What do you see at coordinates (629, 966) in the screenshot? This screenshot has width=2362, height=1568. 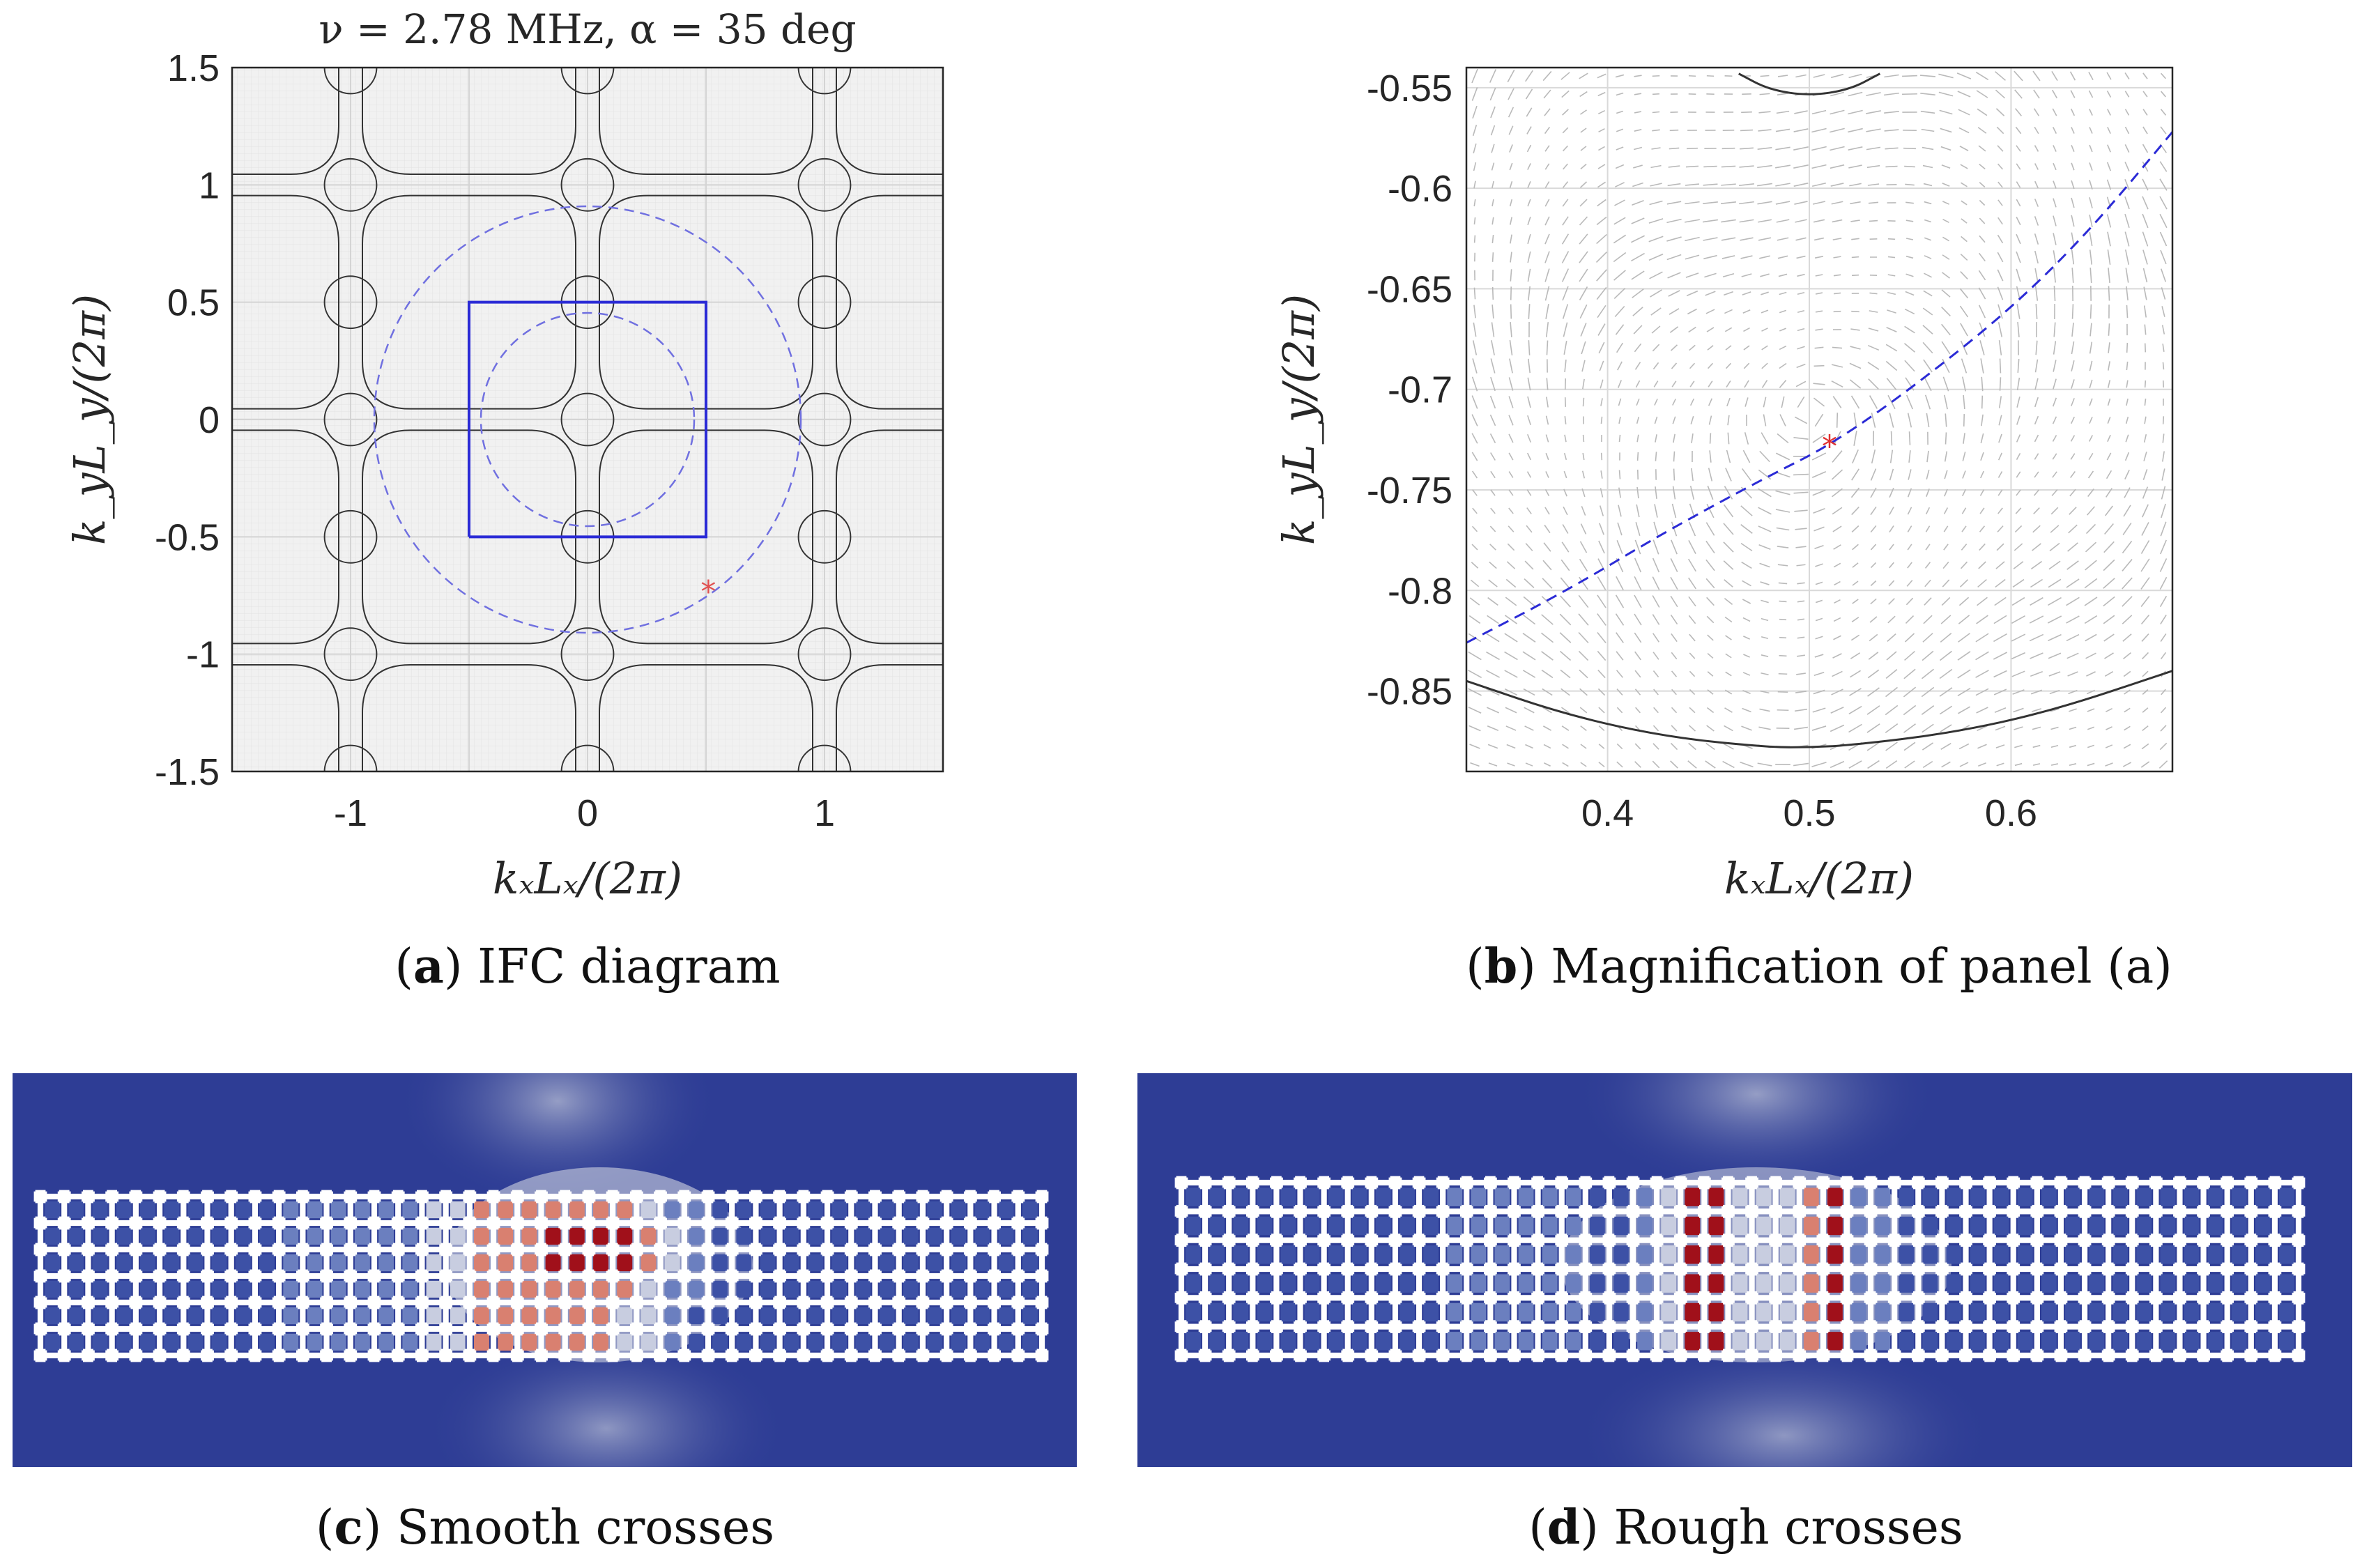 I see `caption-a-text: IFC diagram` at bounding box center [629, 966].